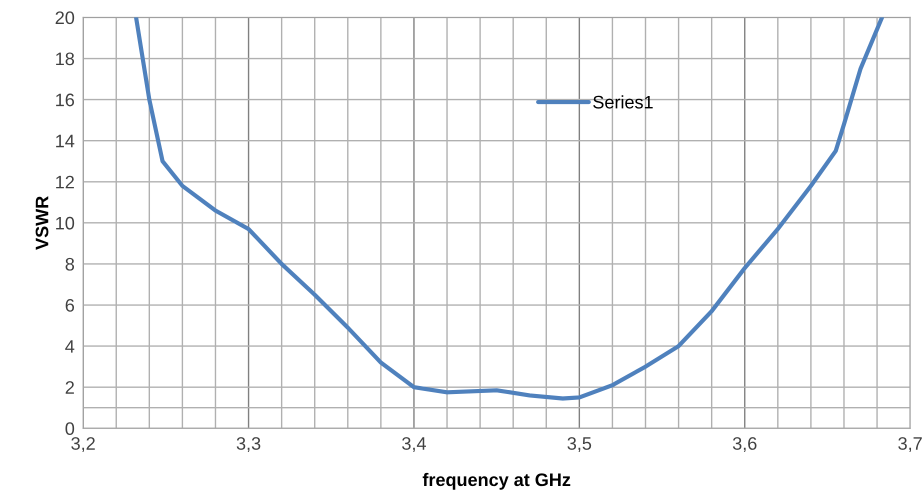 This screenshot has width=924, height=498. Describe the element at coordinates (70, 264) in the screenshot. I see `y-tick-label: 8` at that location.